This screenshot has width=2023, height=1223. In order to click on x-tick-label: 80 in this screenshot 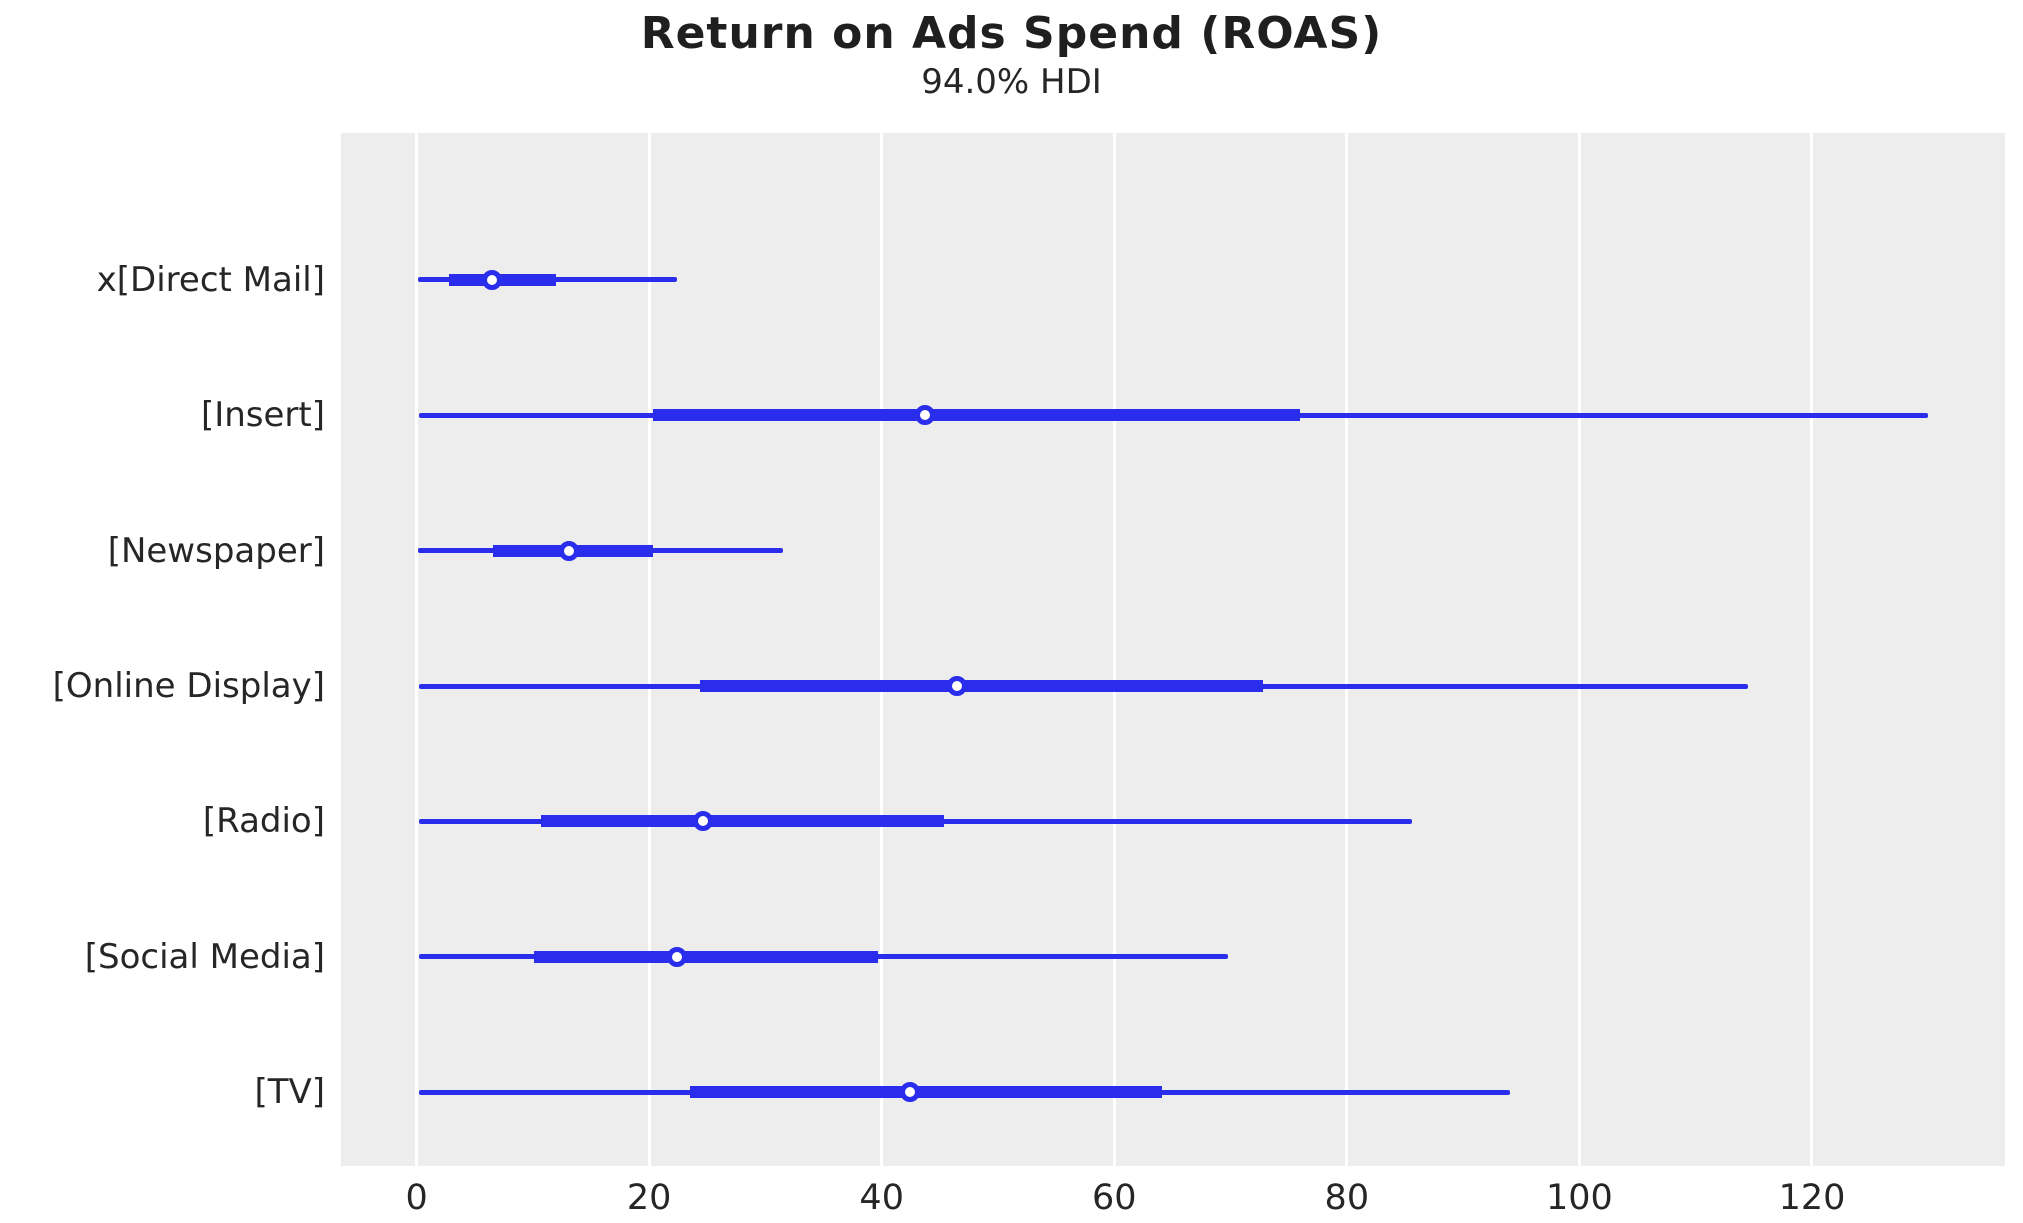, I will do `click(1347, 1198)`.